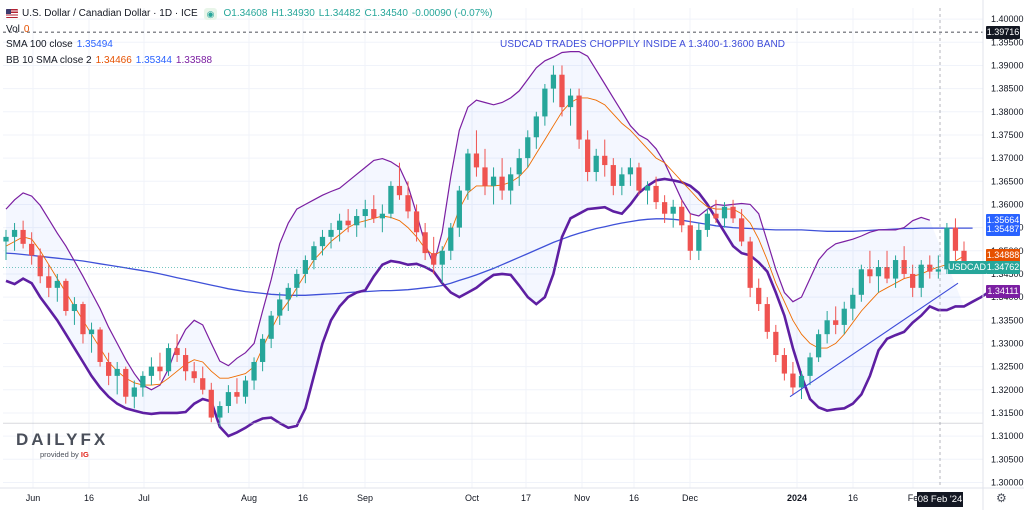 This screenshot has height=510, width=1024. I want to click on dailyfx-logo: DAILYFX provided by IG, so click(62, 444).